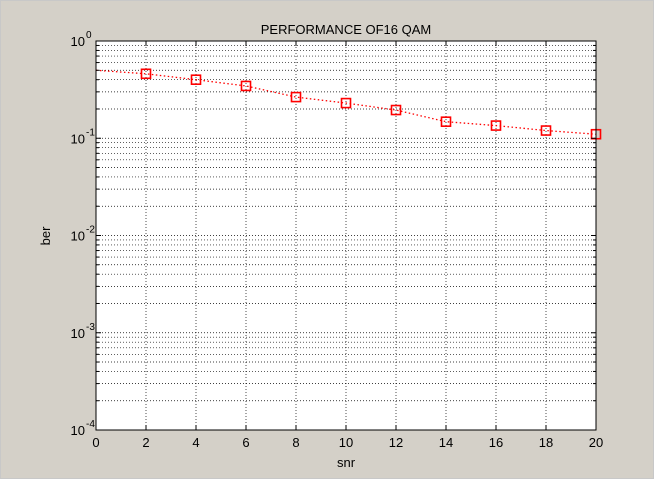 The height and width of the screenshot is (479, 654). Describe the element at coordinates (446, 442) in the screenshot. I see `x-tick-label: 14` at that location.